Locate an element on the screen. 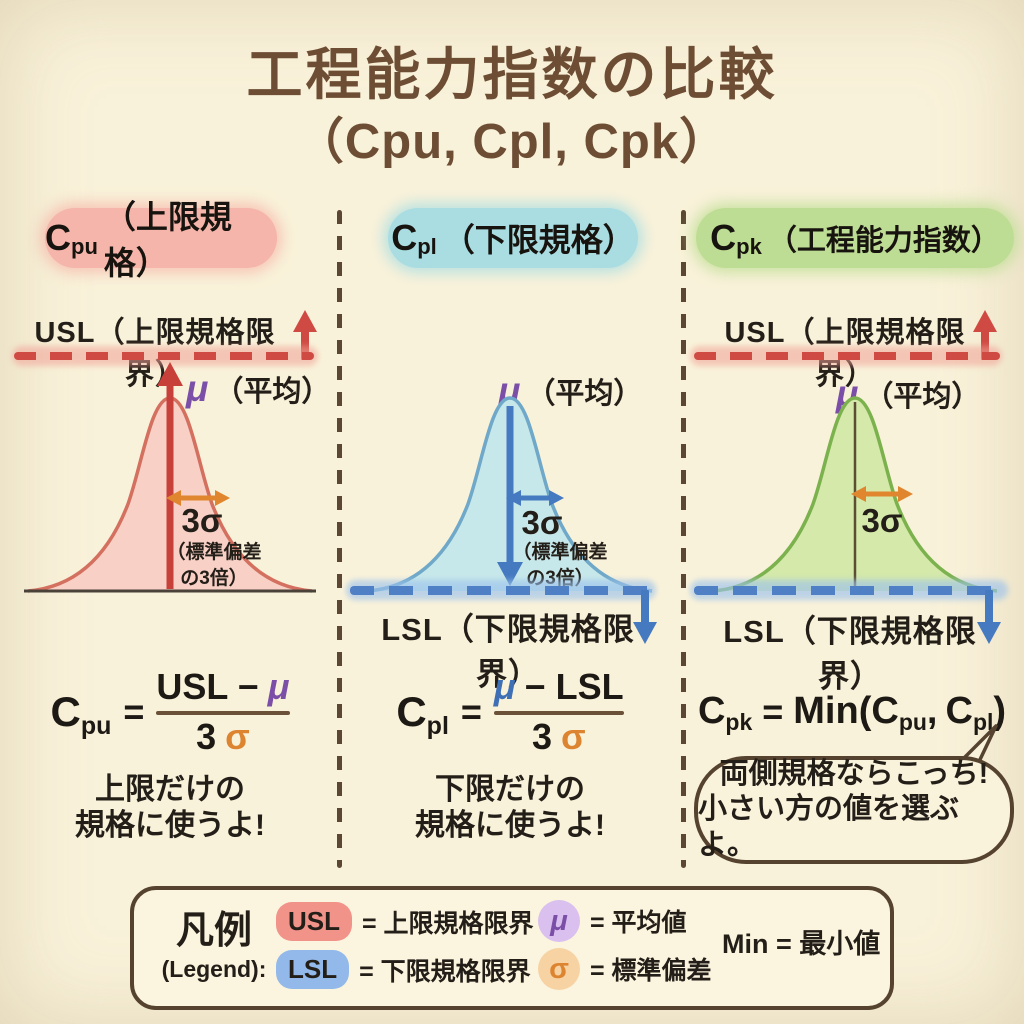 The width and height of the screenshot is (1024, 1024). lhs-sub: pl is located at coordinates (437, 726).